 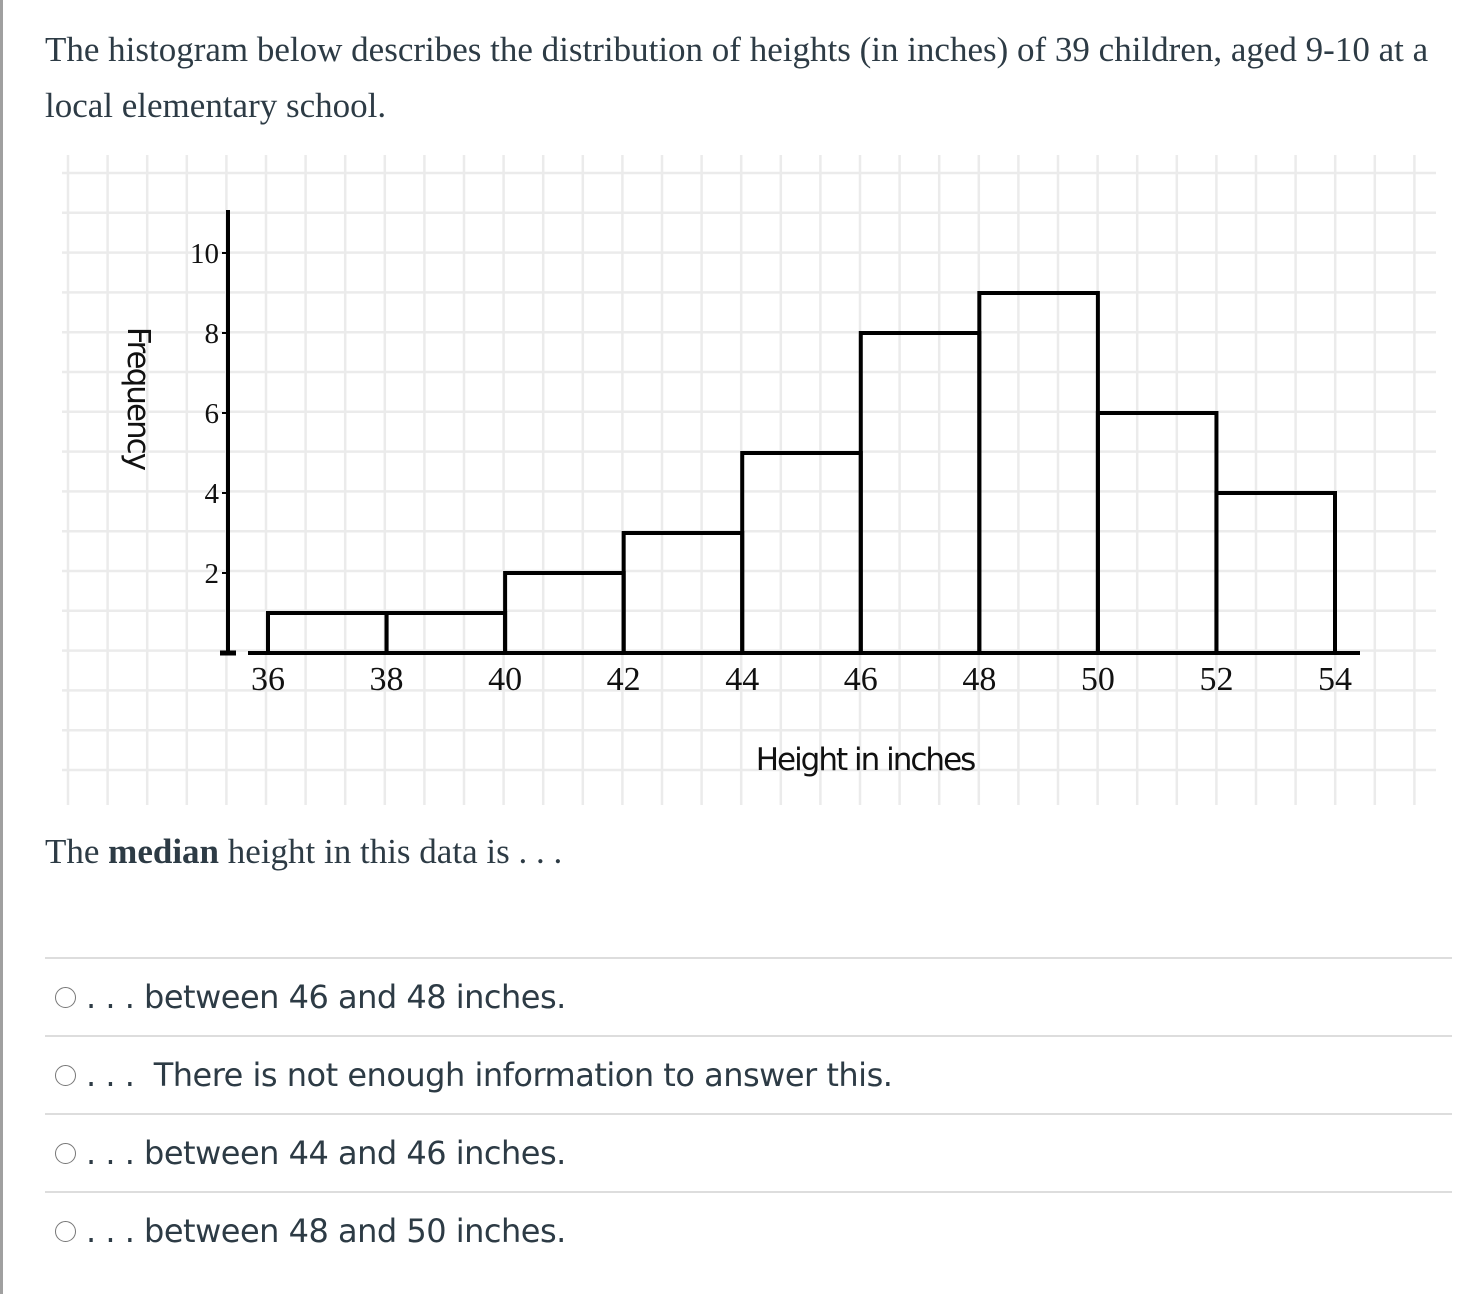 I want to click on question-text: The median height in this data is . . ., so click(x=303, y=852).